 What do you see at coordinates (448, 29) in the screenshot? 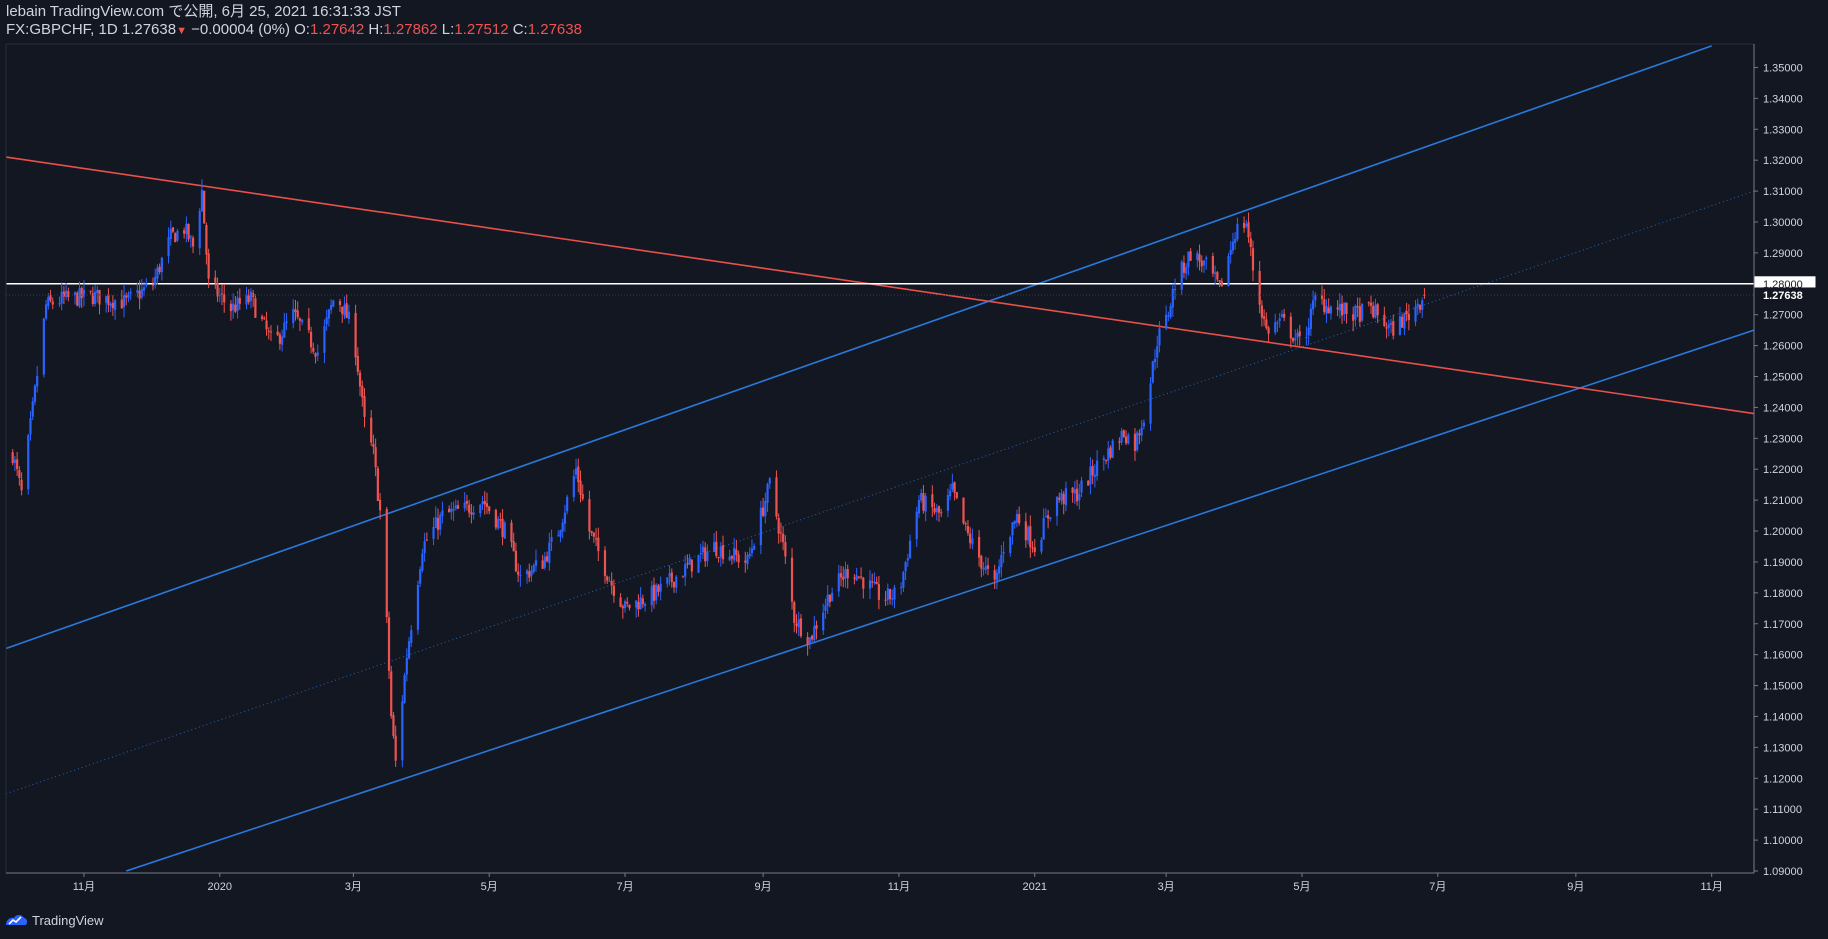
I see `low-label: L:` at bounding box center [448, 29].